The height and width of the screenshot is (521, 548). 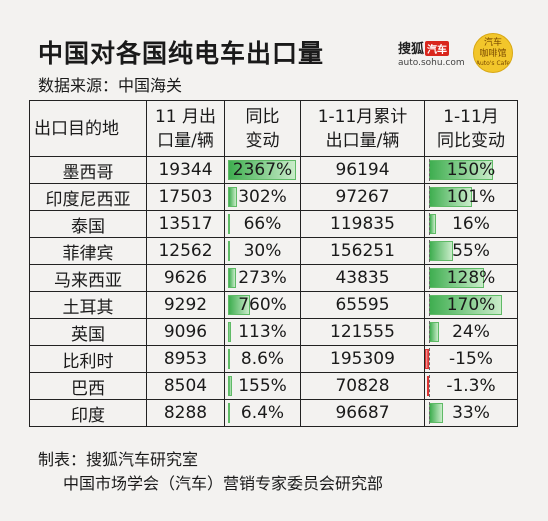 What do you see at coordinates (88, 128) in the screenshot?
I see `header-country: 出口目的地` at bounding box center [88, 128].